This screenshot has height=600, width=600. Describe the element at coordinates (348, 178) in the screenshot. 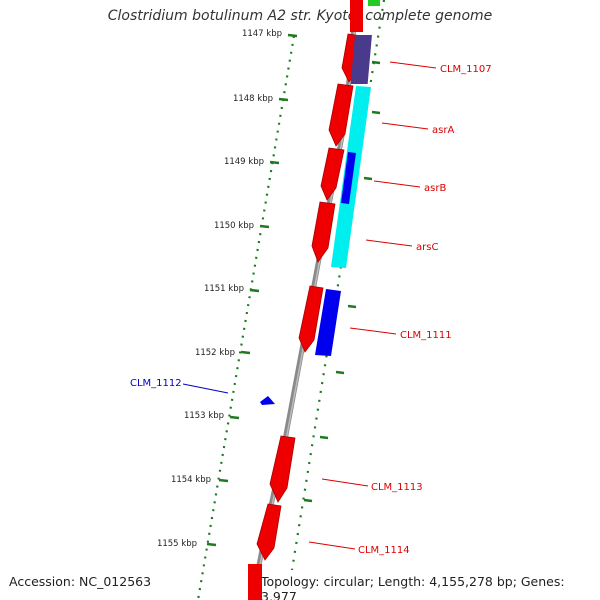

I see `gene-asrb-blue` at that location.